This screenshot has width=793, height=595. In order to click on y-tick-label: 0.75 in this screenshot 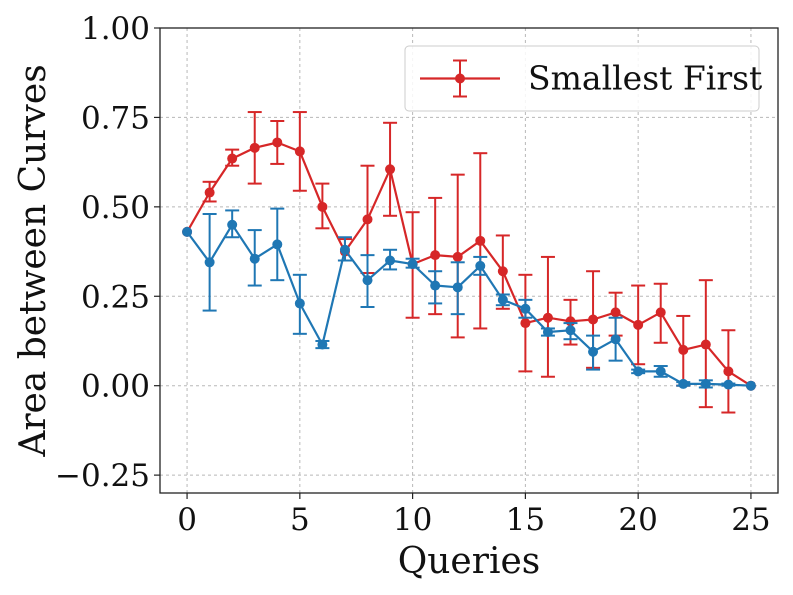, I will do `click(115, 118)`.